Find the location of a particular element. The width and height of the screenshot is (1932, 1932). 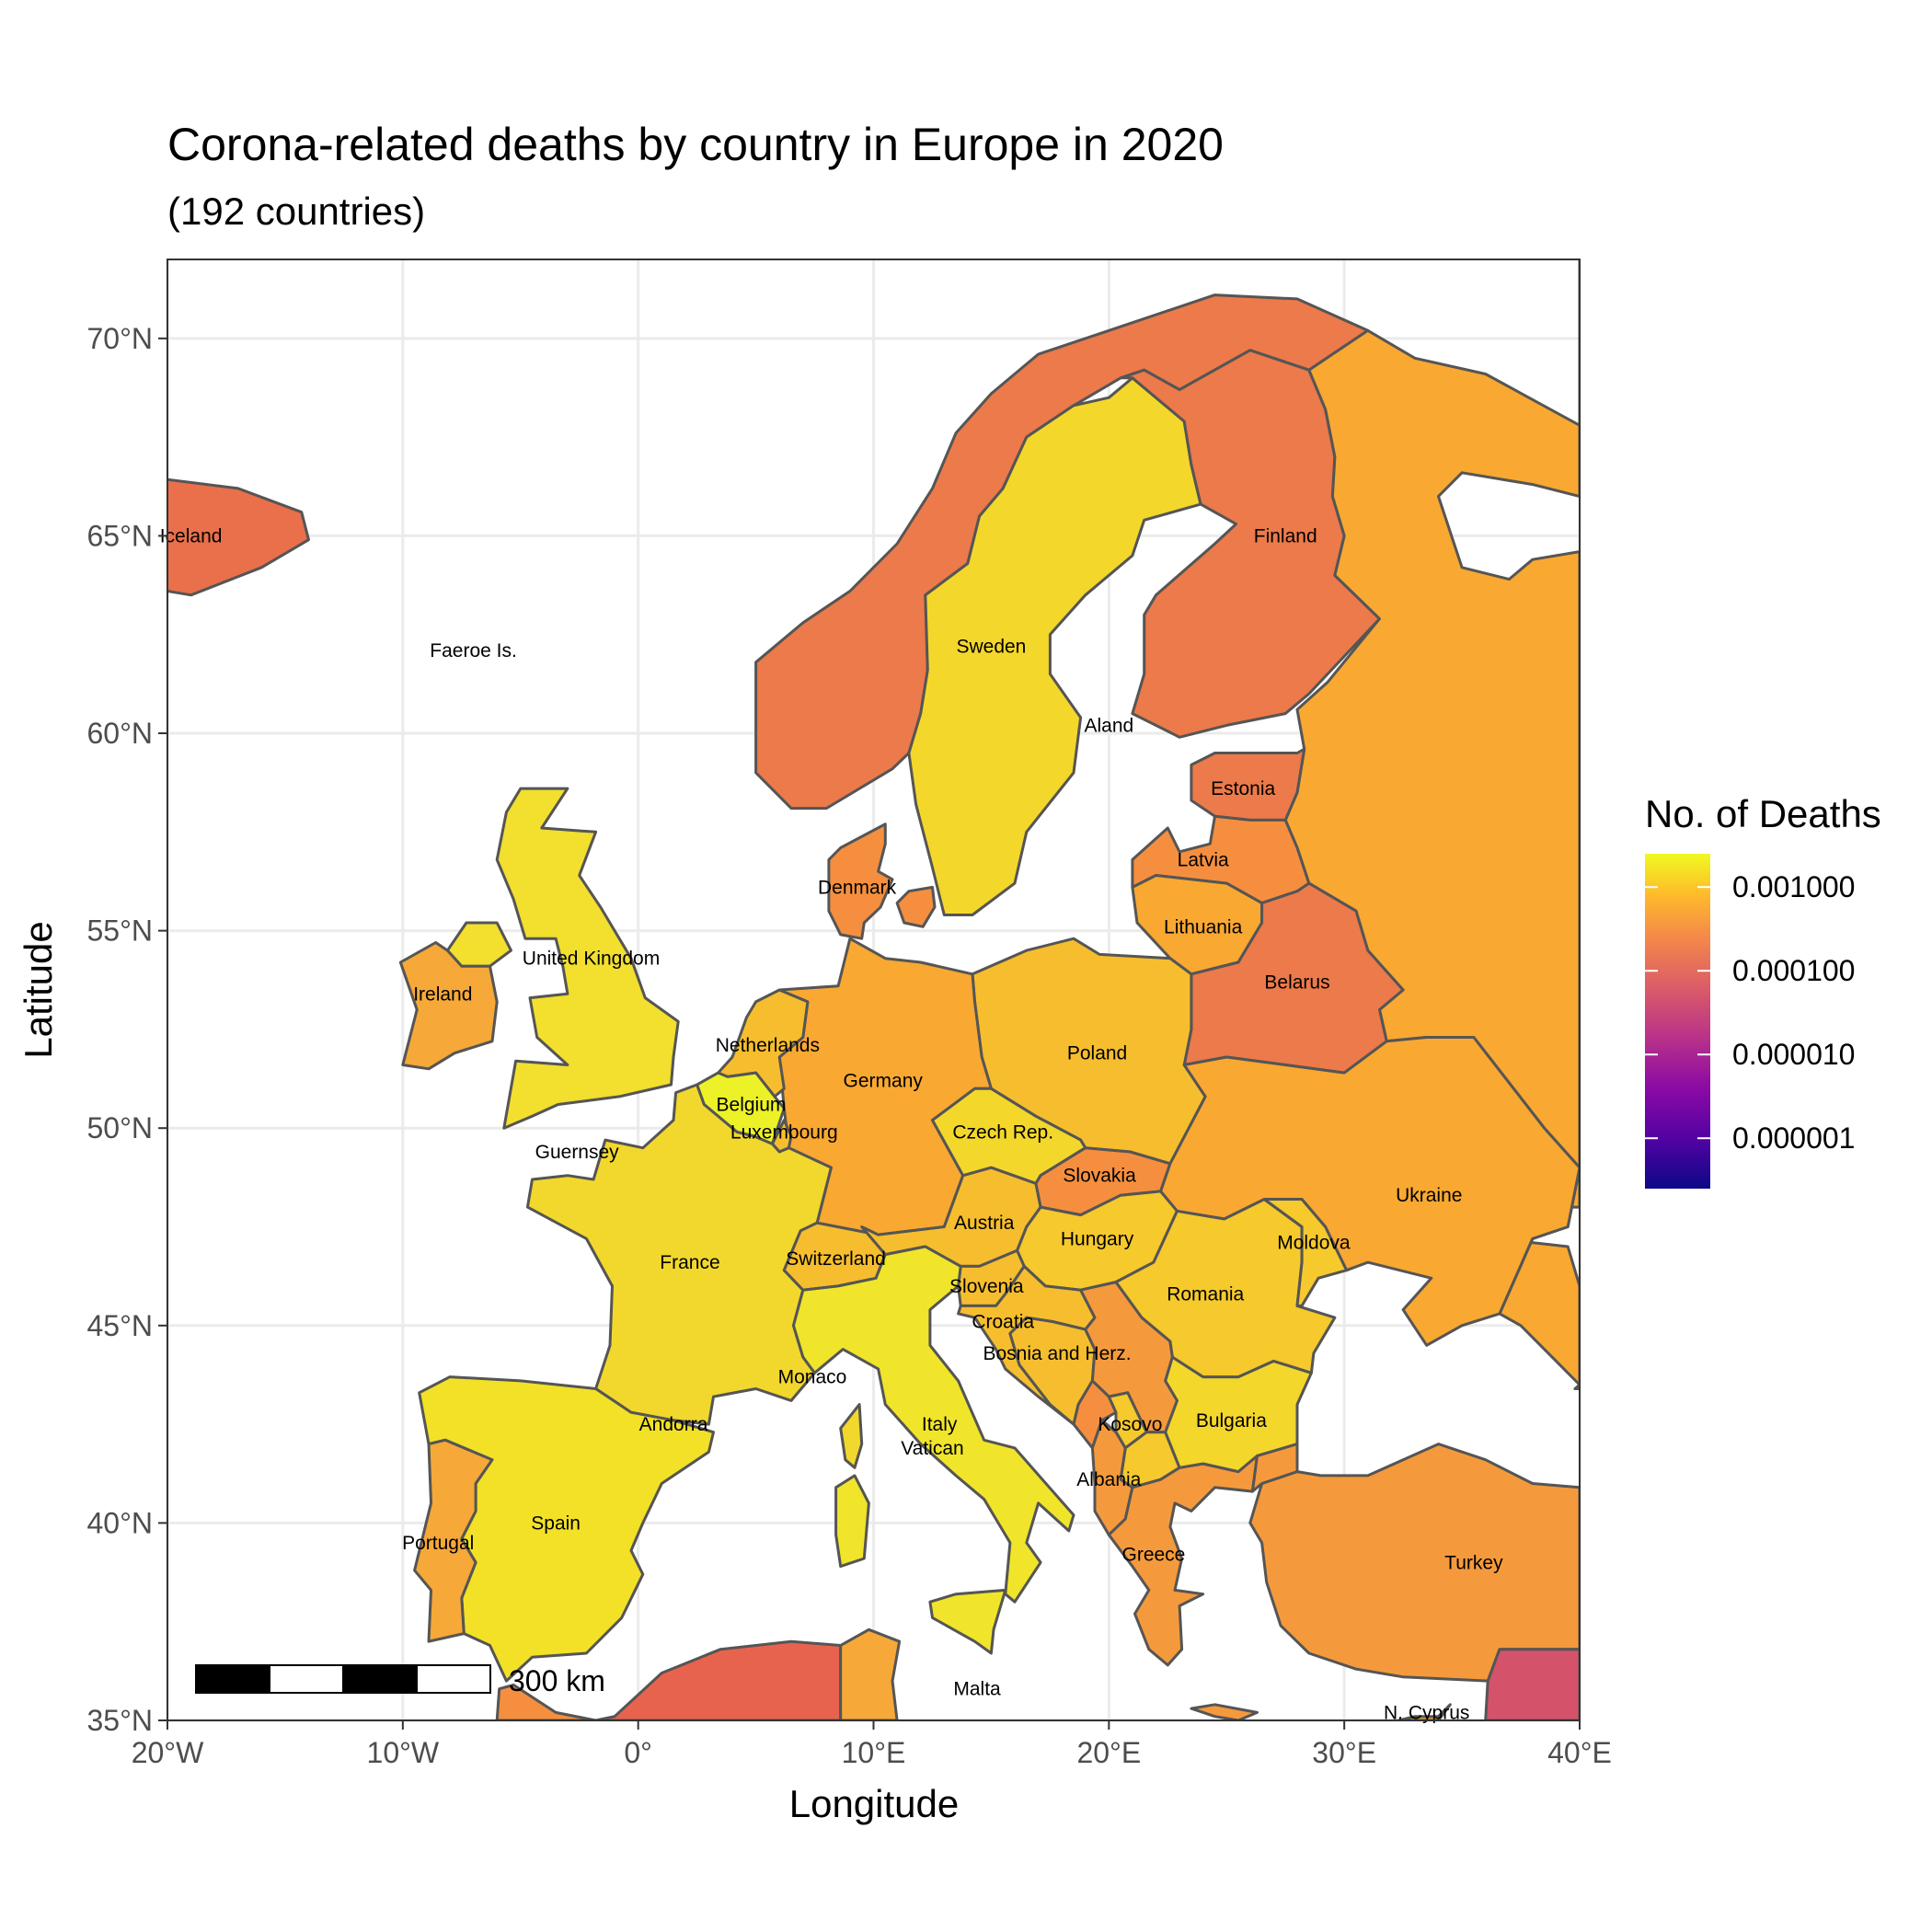

country-label: Latvia is located at coordinates (1203, 859).